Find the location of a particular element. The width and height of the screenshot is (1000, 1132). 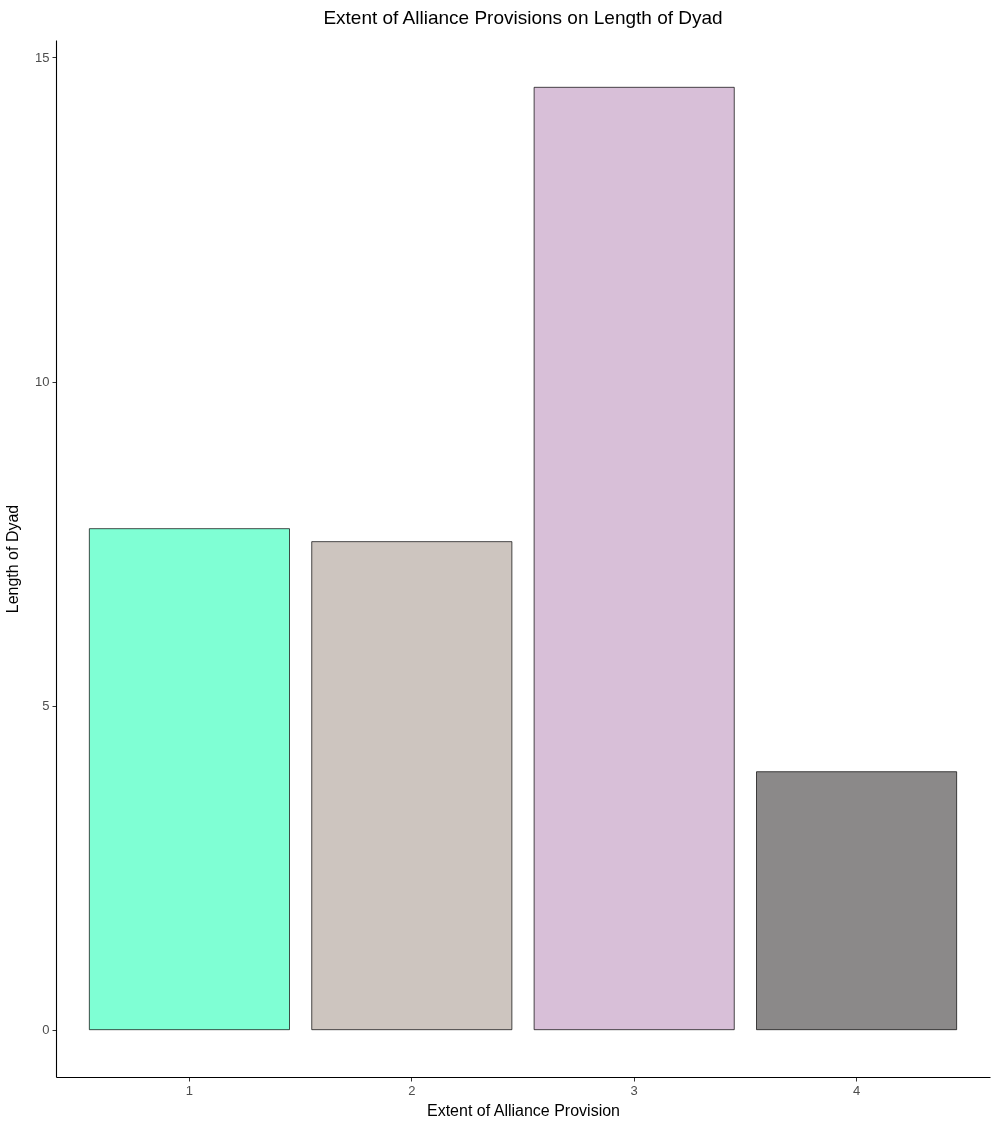

x-axis-title: Extent of Alliance Provision is located at coordinates (523, 1110).